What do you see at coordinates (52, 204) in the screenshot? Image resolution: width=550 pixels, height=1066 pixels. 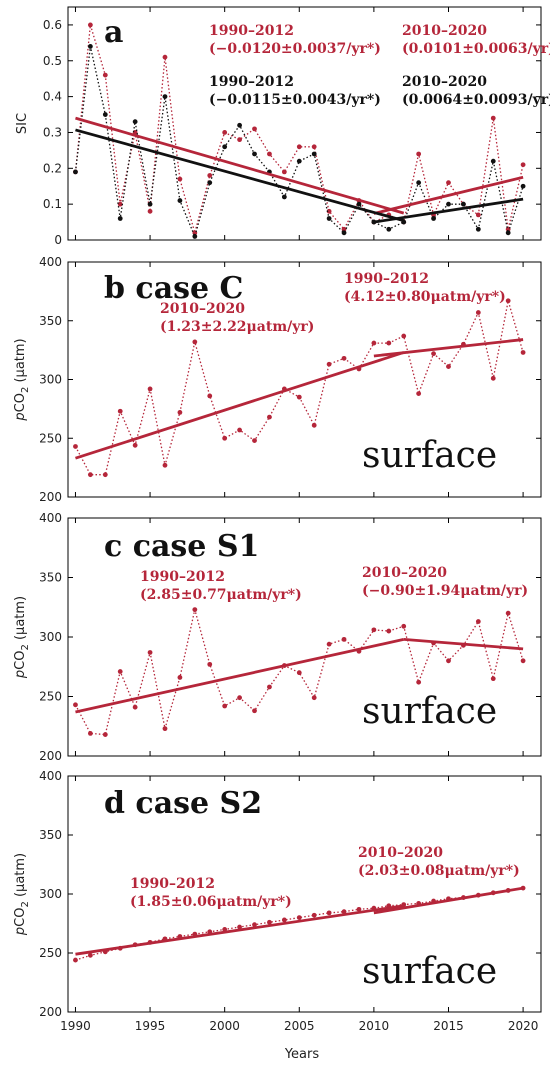 I see `y-tick-label: 0.1` at bounding box center [52, 204].